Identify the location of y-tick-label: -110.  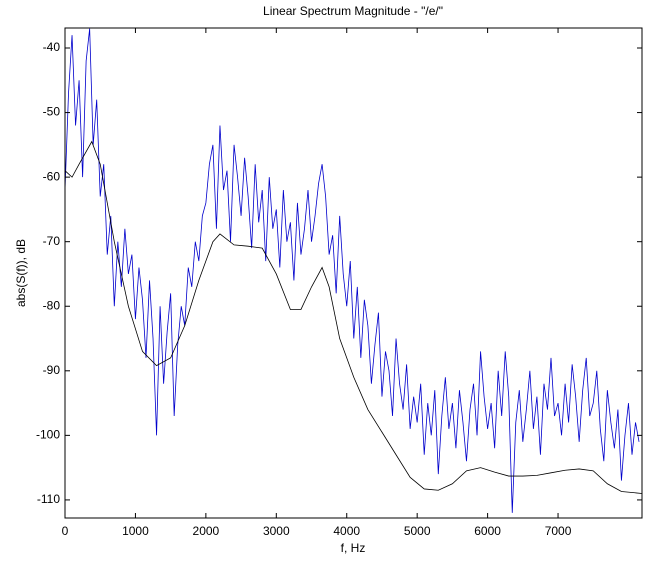
(48, 499).